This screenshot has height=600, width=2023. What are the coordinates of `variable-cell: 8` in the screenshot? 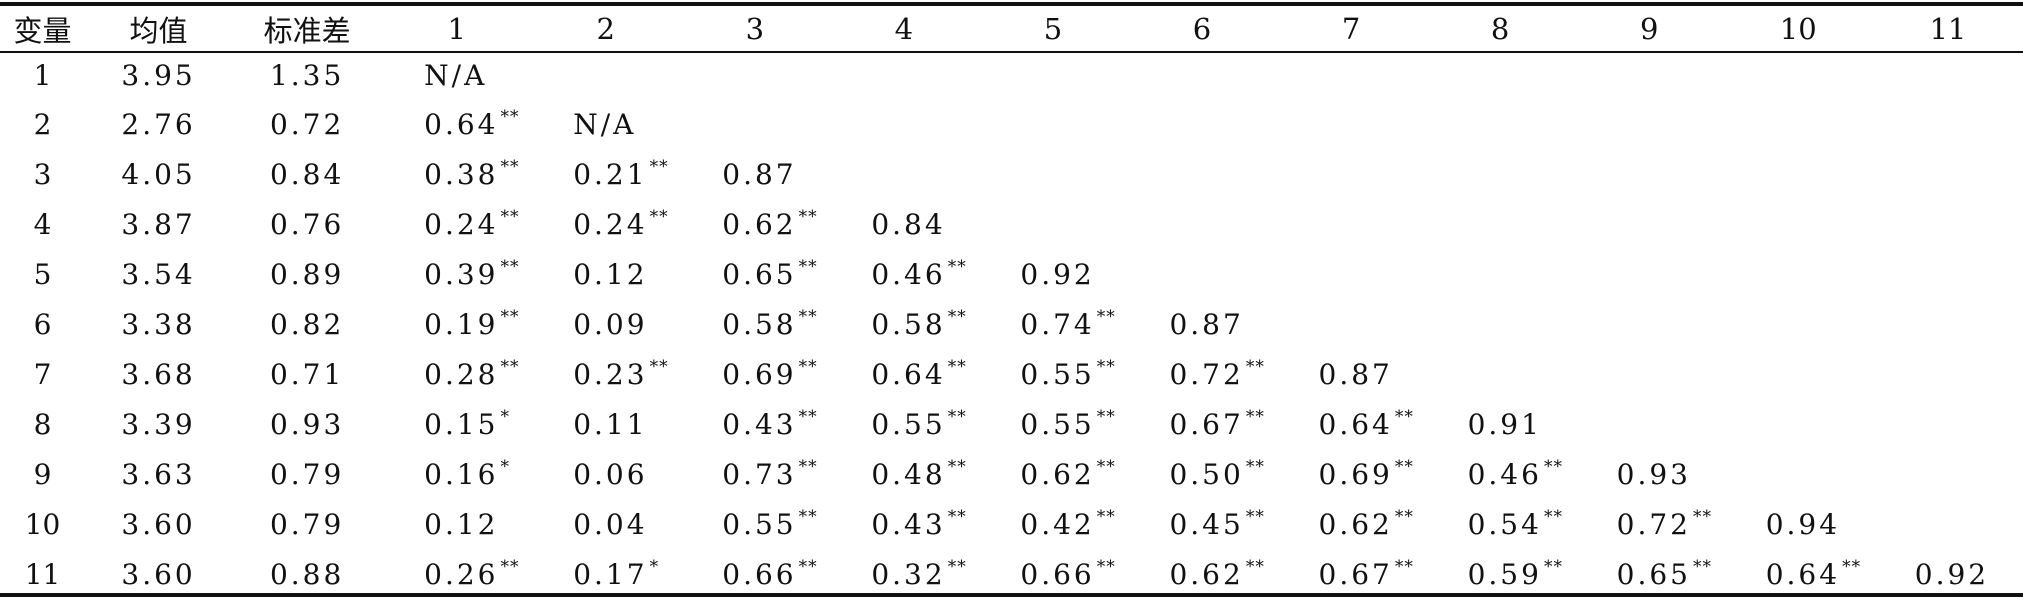 It's located at (42, 424).